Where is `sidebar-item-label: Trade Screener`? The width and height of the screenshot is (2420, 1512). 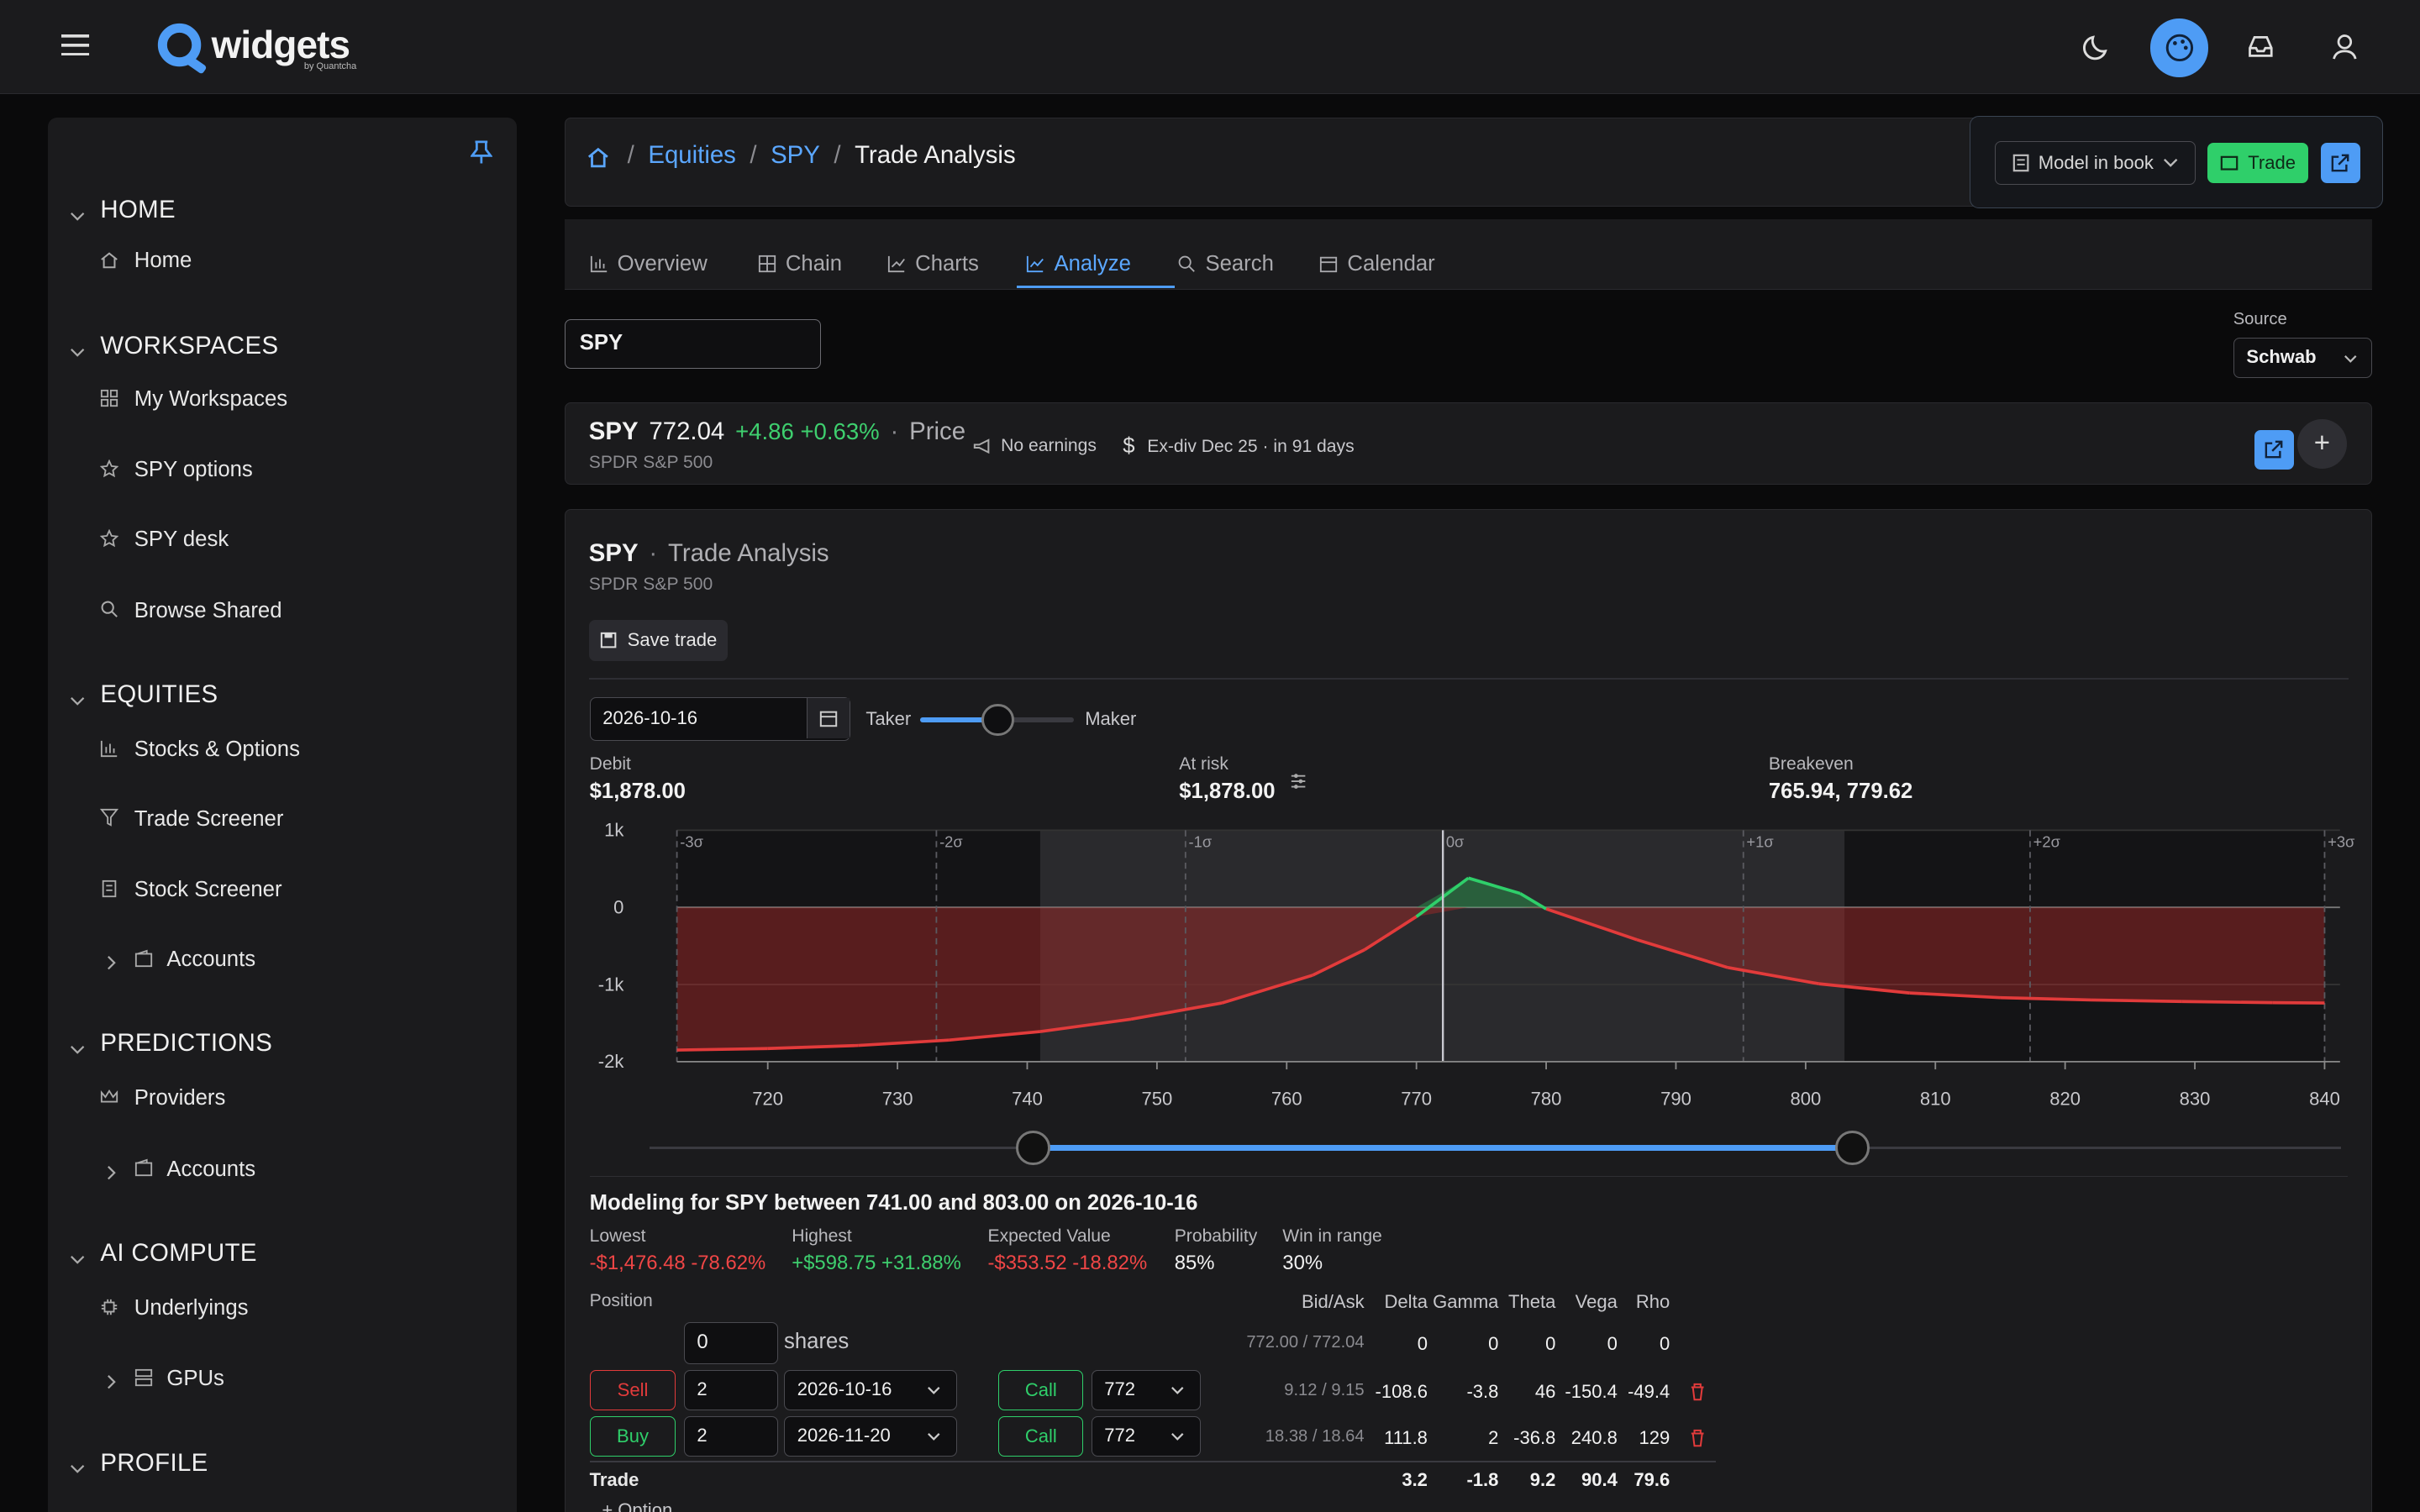
sidebar-item-label: Trade Screener is located at coordinates (209, 818).